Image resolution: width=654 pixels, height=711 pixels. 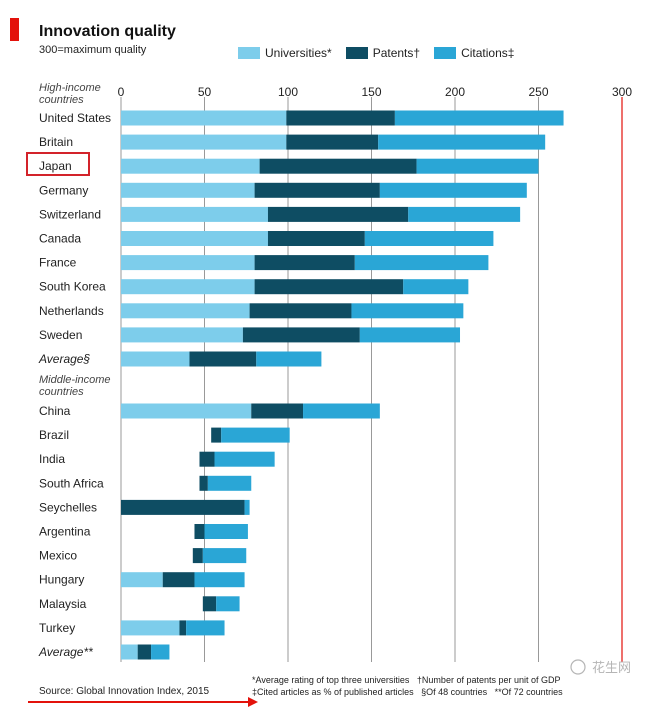 I want to click on chart-source: Source: Global Innovation Index, 2015, so click(x=124, y=691).